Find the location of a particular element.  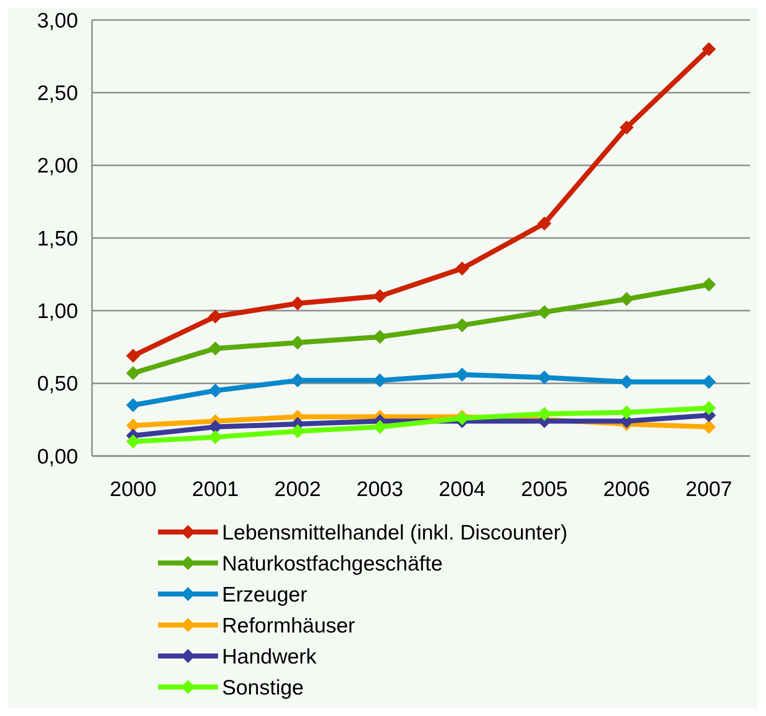

y-tick-label: 0,00 is located at coordinates (57, 456).